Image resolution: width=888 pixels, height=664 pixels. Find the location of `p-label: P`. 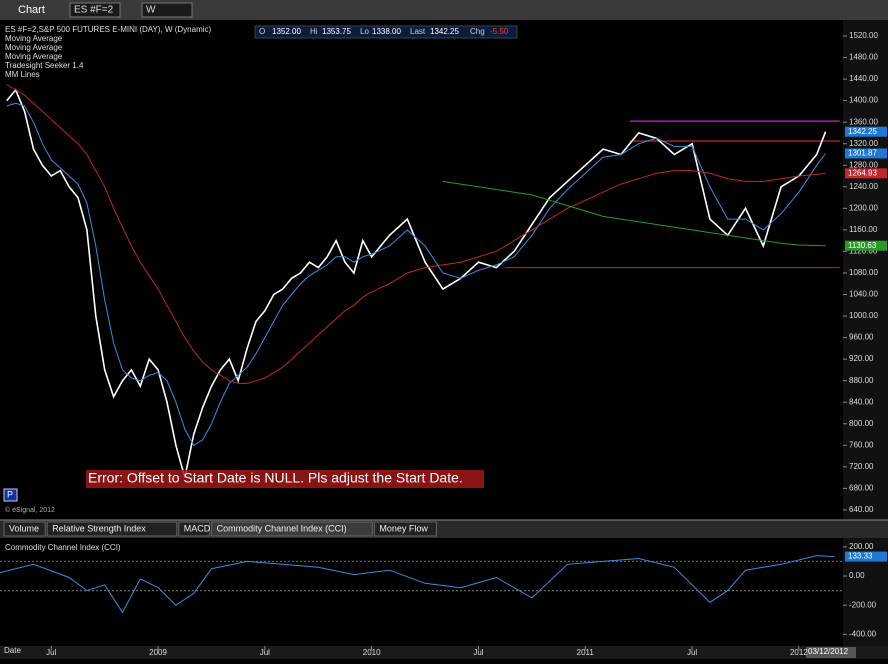

p-label: P is located at coordinates (10, 494).